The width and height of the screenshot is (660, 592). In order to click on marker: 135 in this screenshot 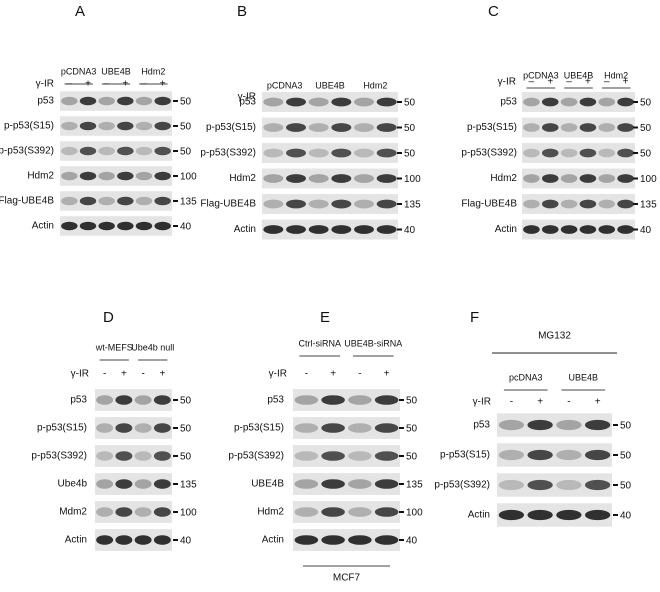, I will do `click(188, 485)`.